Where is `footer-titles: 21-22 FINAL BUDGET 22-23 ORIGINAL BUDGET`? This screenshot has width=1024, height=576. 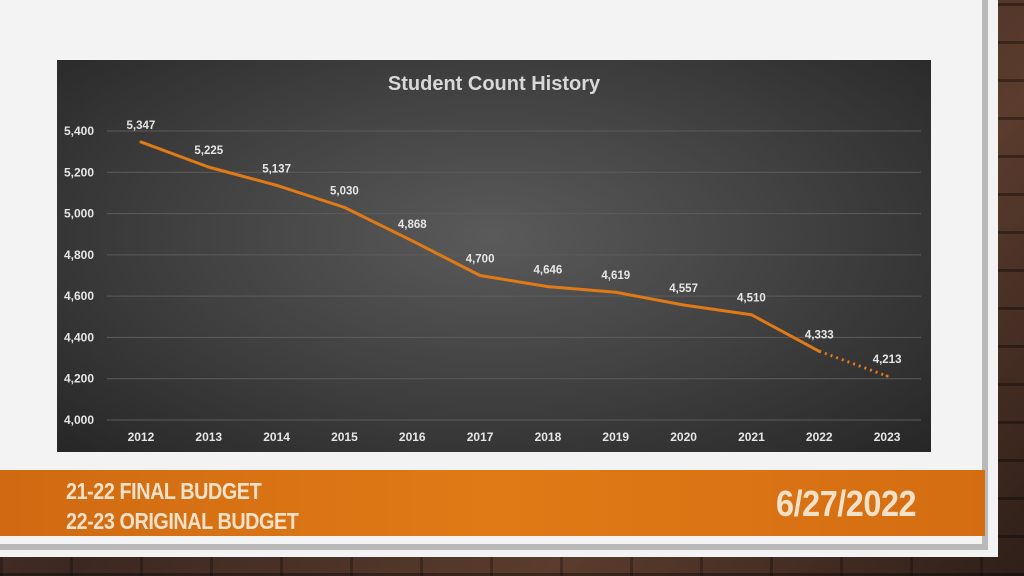
footer-titles: 21-22 FINAL BUDGET 22-23 ORIGINAL BUDGET is located at coordinates (182, 506).